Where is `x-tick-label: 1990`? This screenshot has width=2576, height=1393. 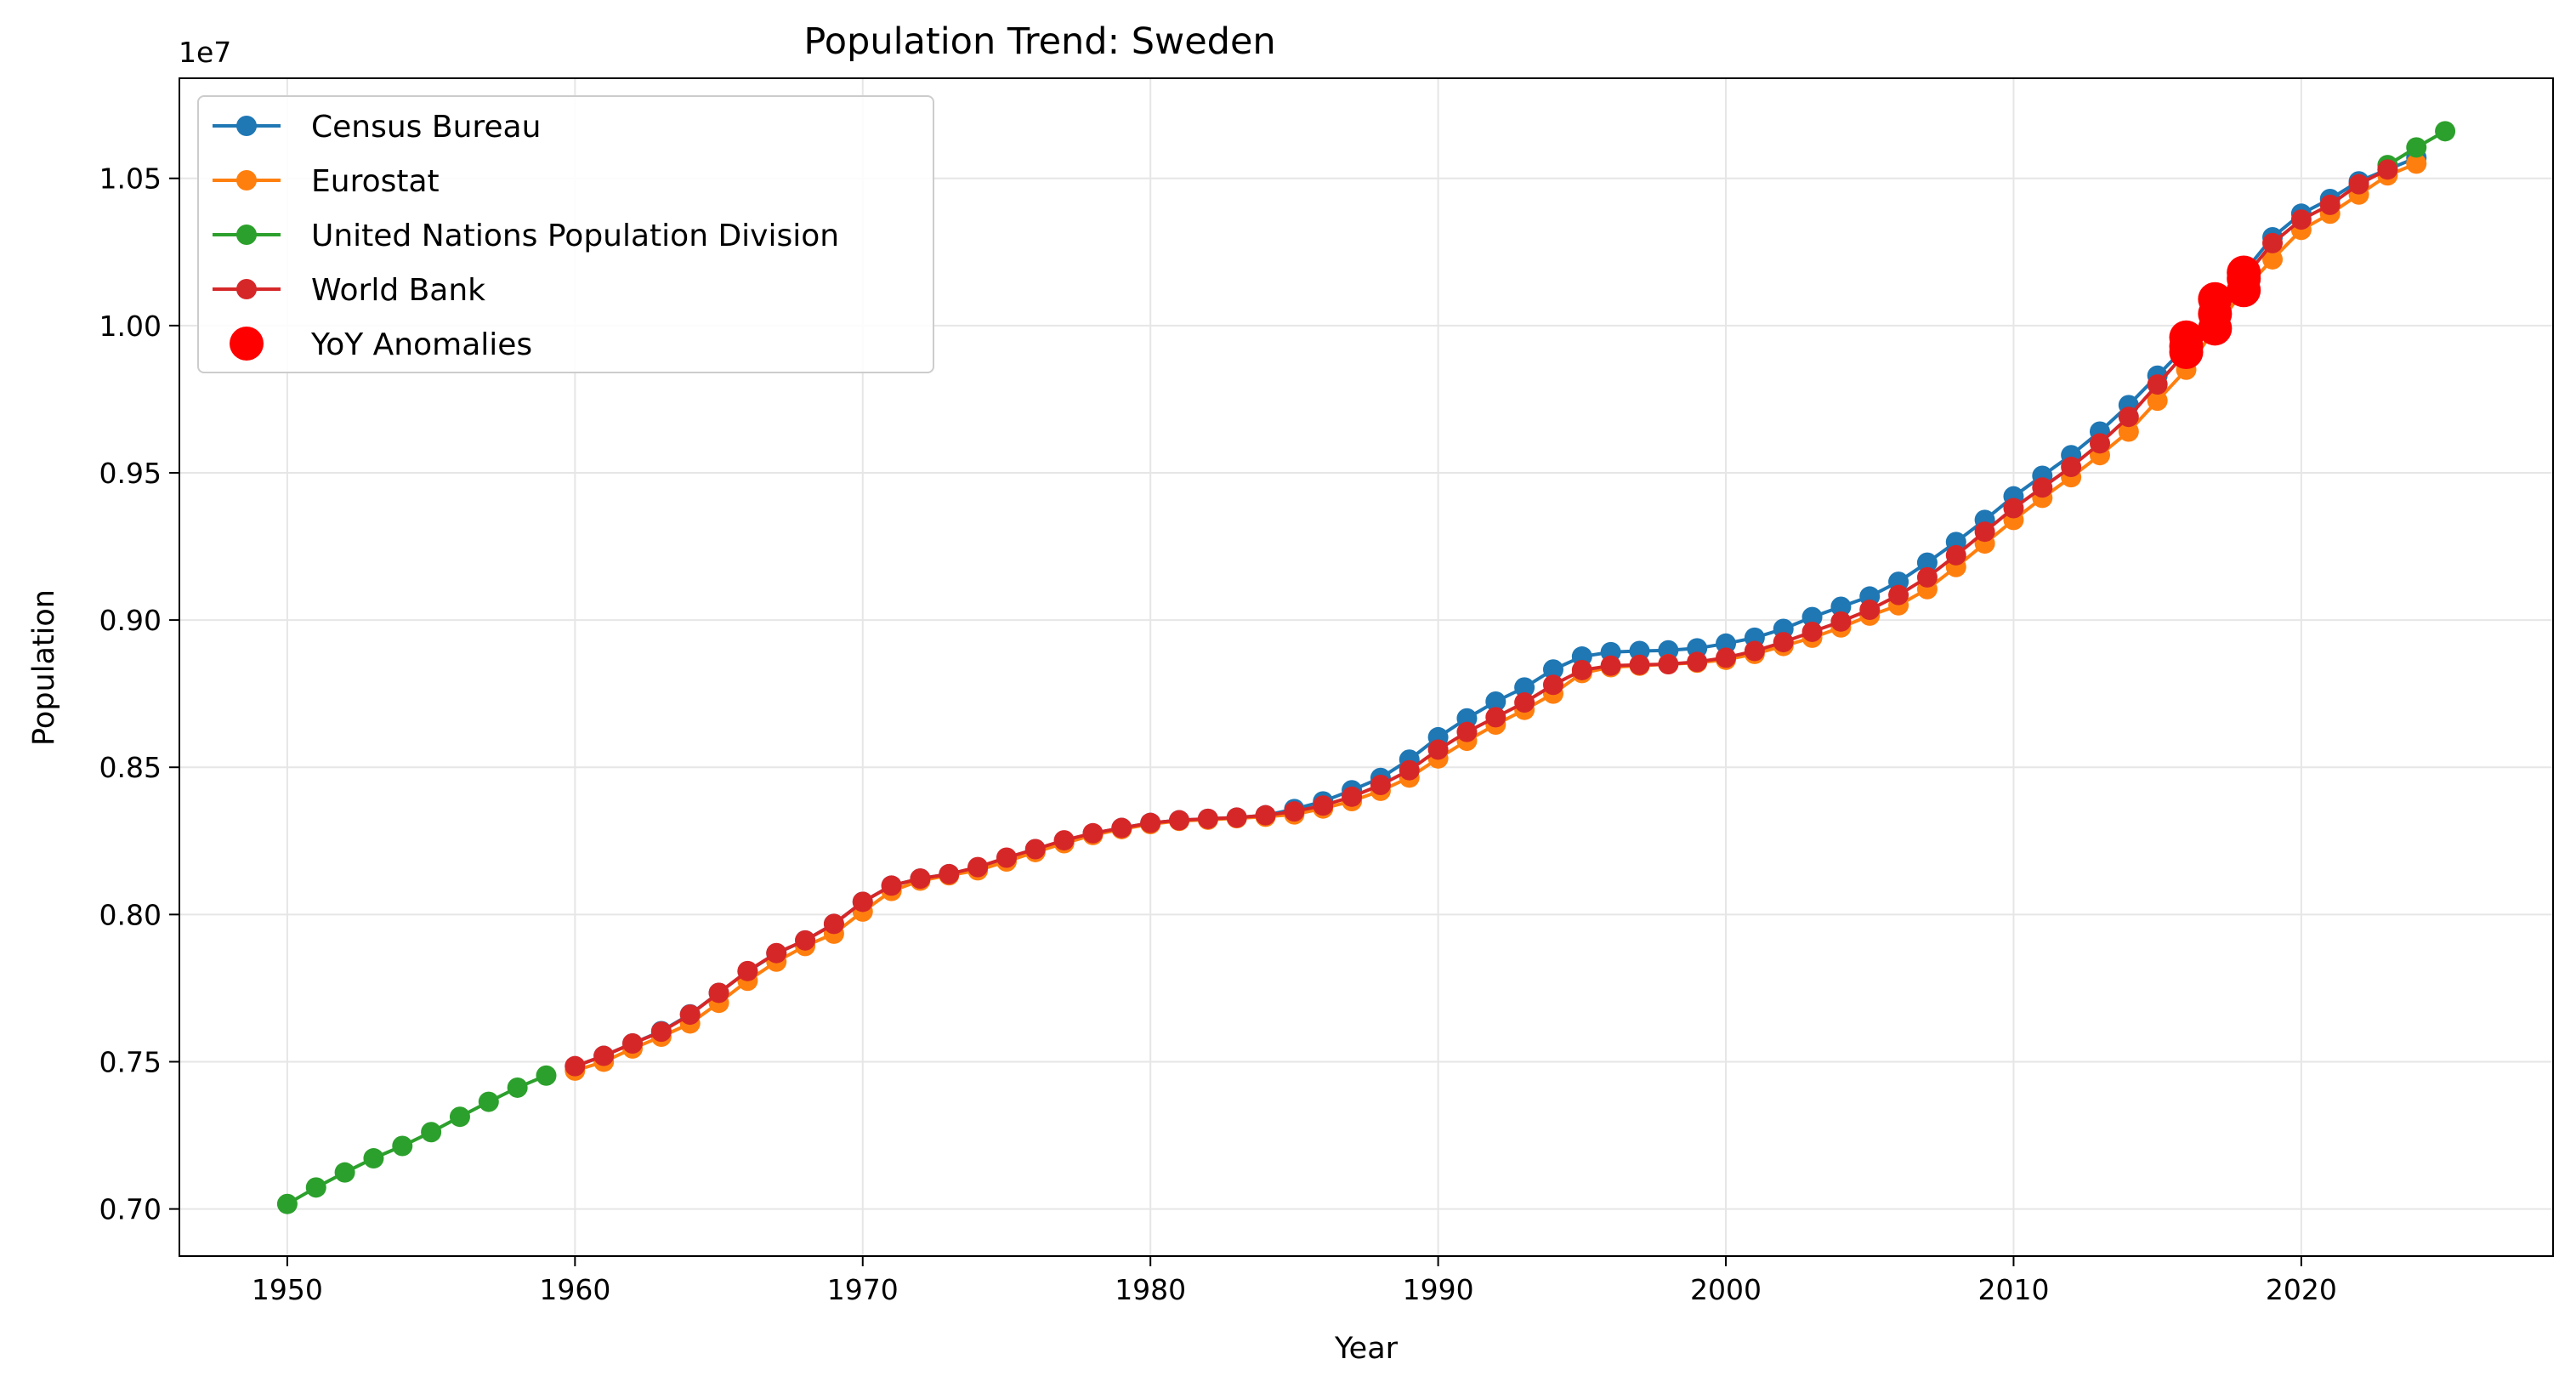 x-tick-label: 1990 is located at coordinates (1439, 1289).